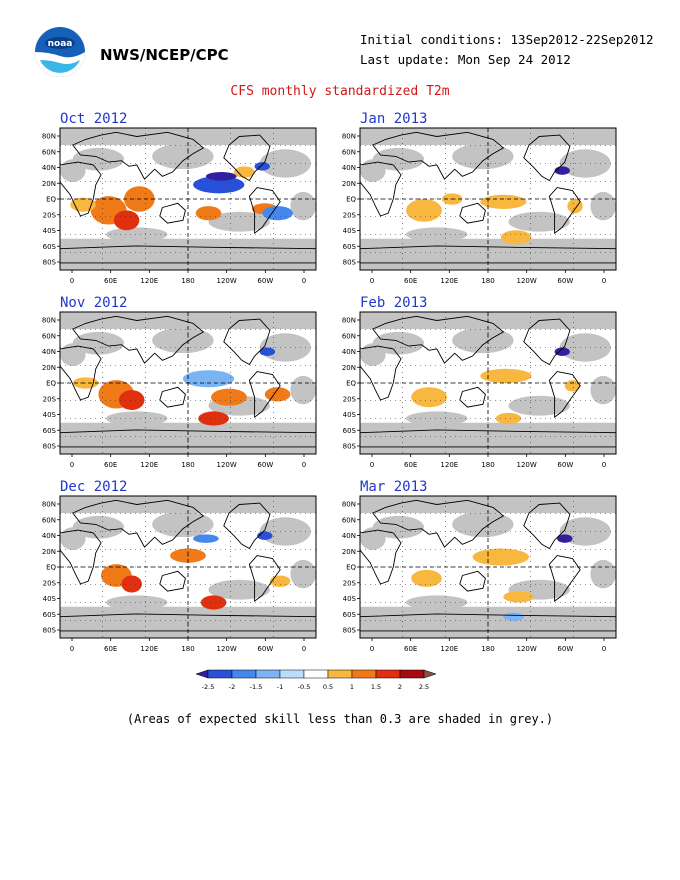 This screenshot has width=680, height=880. What do you see at coordinates (465, 59) in the screenshot?
I see `last-update: Last update: Mon Sep 24 2012` at bounding box center [465, 59].